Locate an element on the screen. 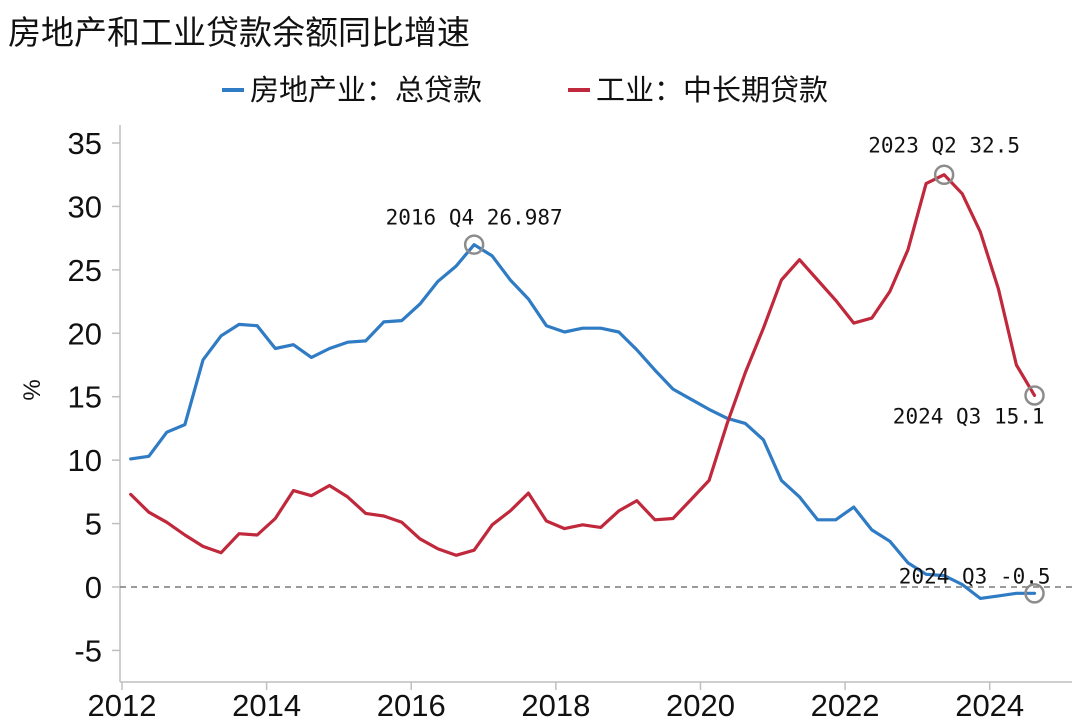  annotation-label: 2016 Q4 26.987 is located at coordinates (474, 218).